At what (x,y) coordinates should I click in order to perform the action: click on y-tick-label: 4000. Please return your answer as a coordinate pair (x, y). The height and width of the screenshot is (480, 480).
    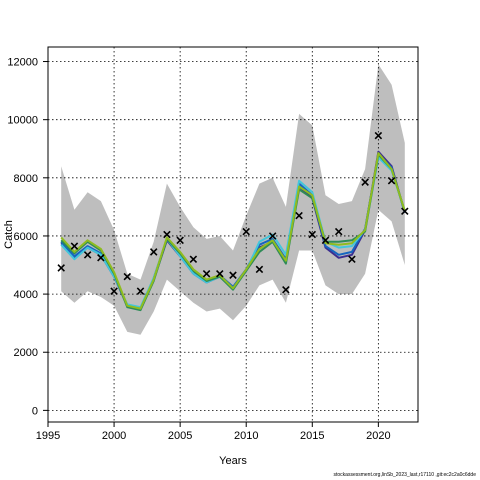
    Looking at the image, I should click on (26, 295).